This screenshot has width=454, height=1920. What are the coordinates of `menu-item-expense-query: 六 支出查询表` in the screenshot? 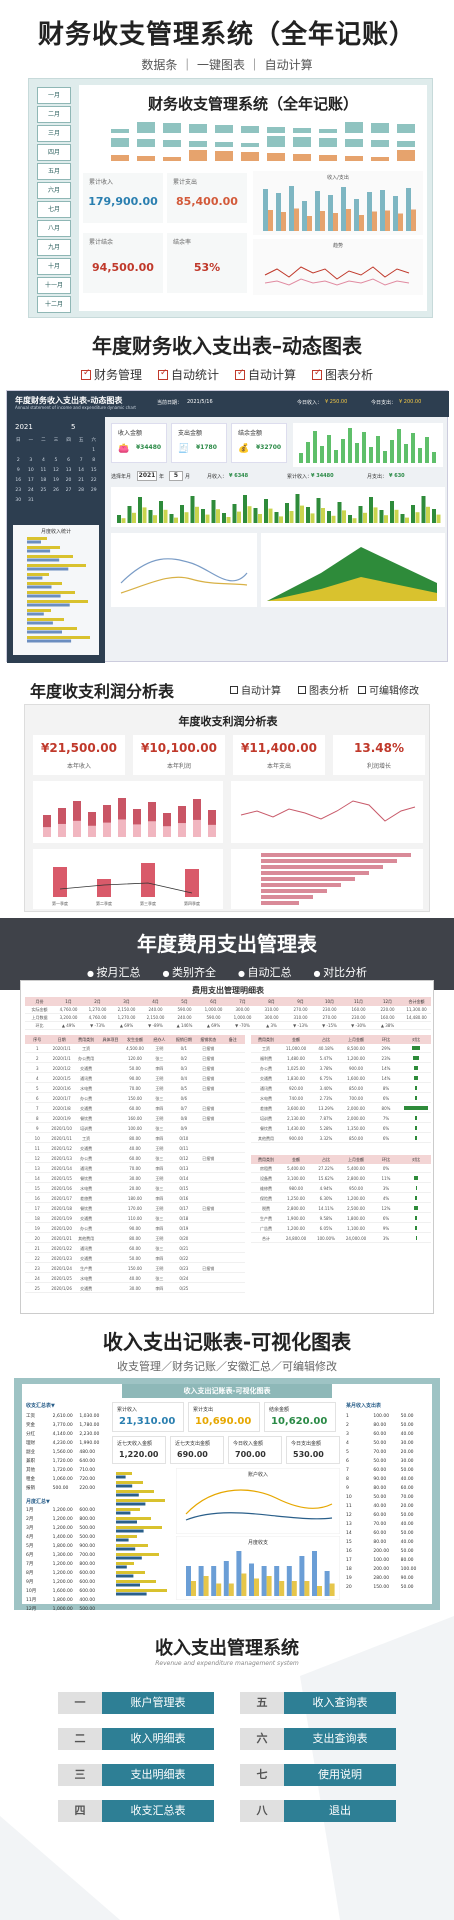 It's located at (318, 1739).